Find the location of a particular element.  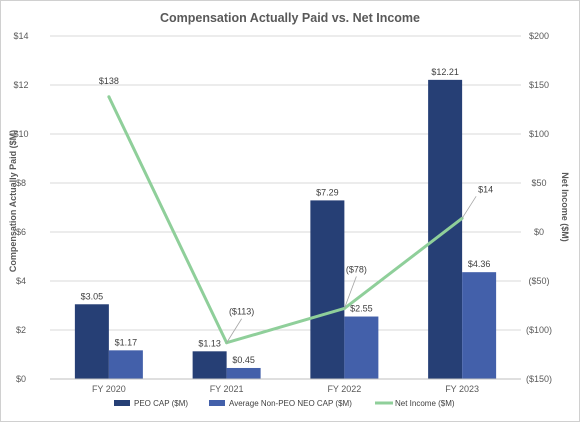

y-tick-label: $8 is located at coordinates (21, 183).